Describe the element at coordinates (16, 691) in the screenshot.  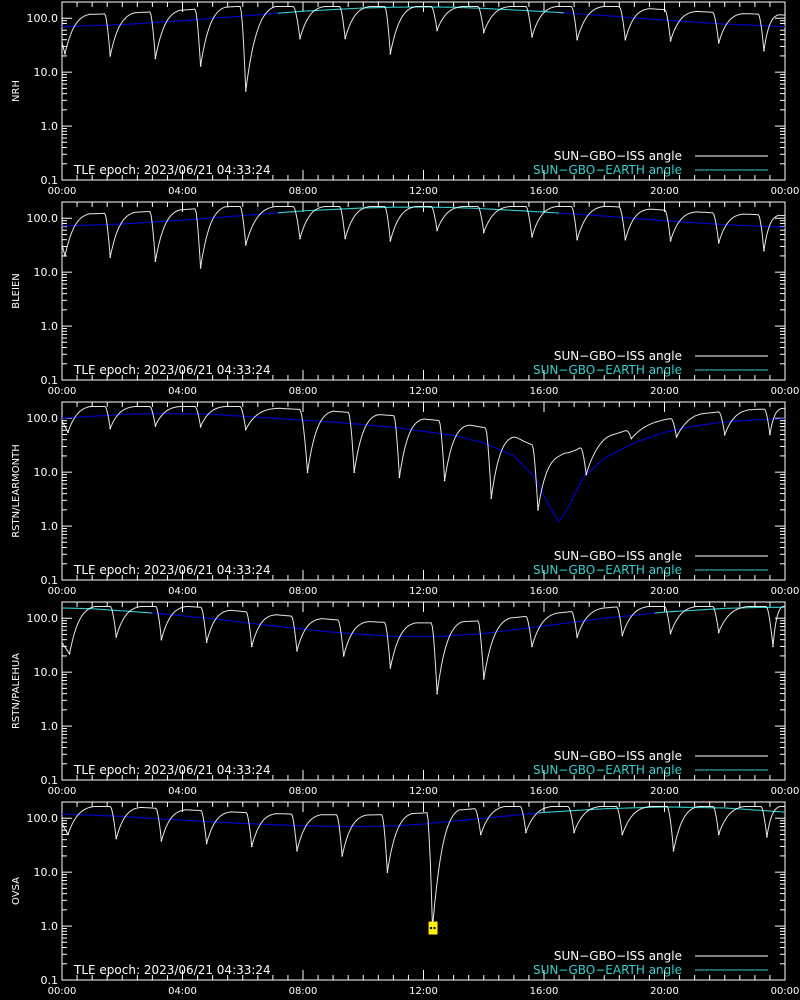
I see `y-axis-title: RSTN/PALEHUA` at that location.